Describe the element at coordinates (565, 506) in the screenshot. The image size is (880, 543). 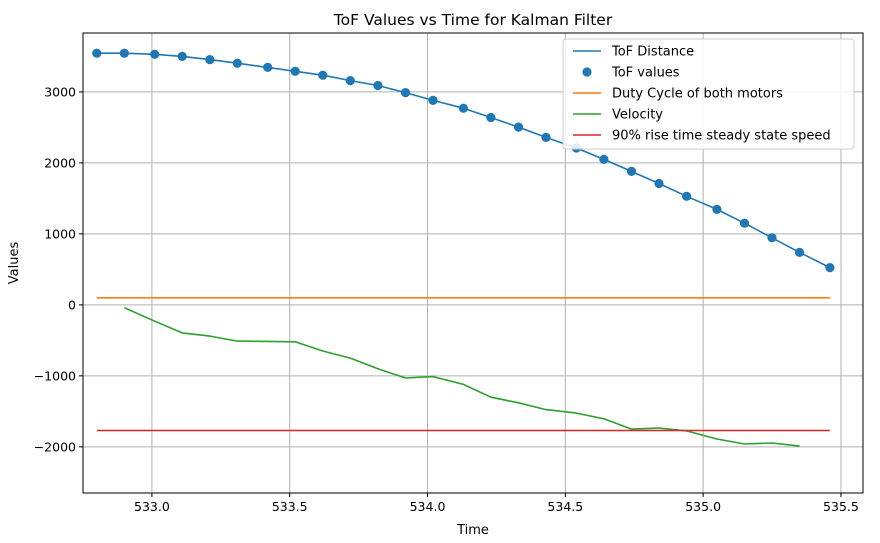
I see `x-tick-label: 534.5` at that location.